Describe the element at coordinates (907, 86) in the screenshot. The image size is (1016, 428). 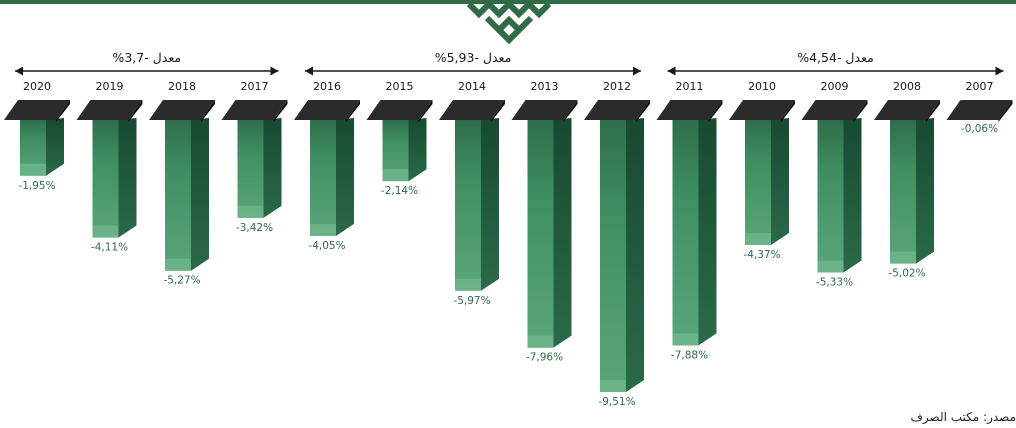
I see `year-tick-label: 2008` at that location.